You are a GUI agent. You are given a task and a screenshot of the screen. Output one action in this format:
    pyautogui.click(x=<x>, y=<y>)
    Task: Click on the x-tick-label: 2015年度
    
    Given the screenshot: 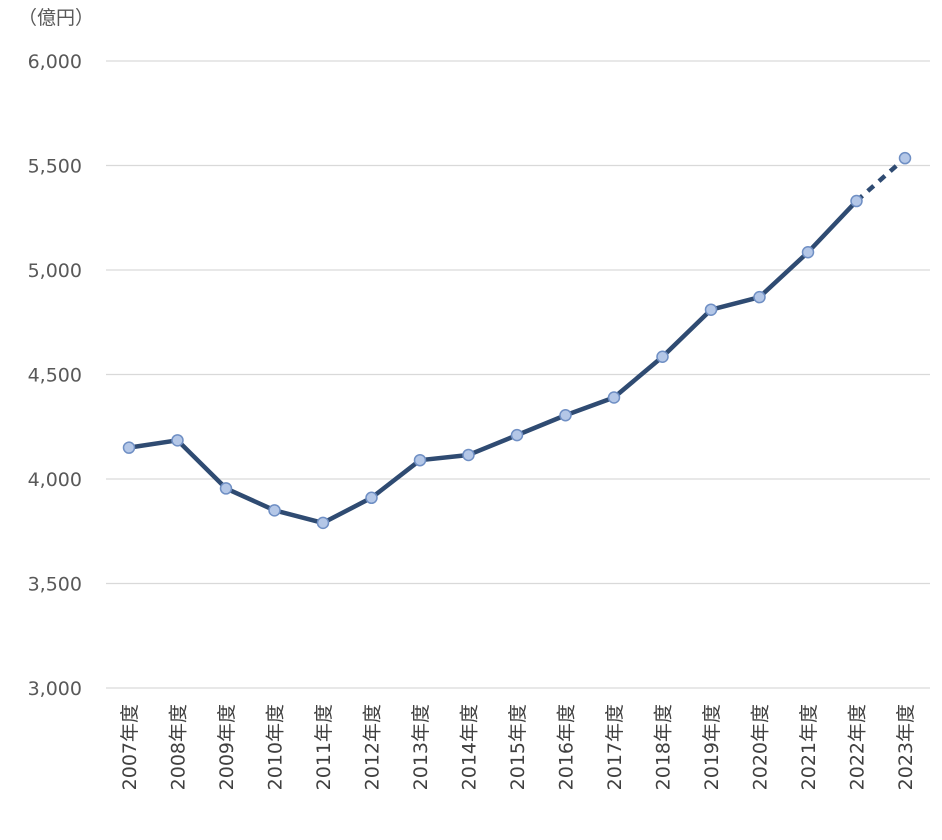 What is the action you would take?
    pyautogui.click(x=518, y=747)
    